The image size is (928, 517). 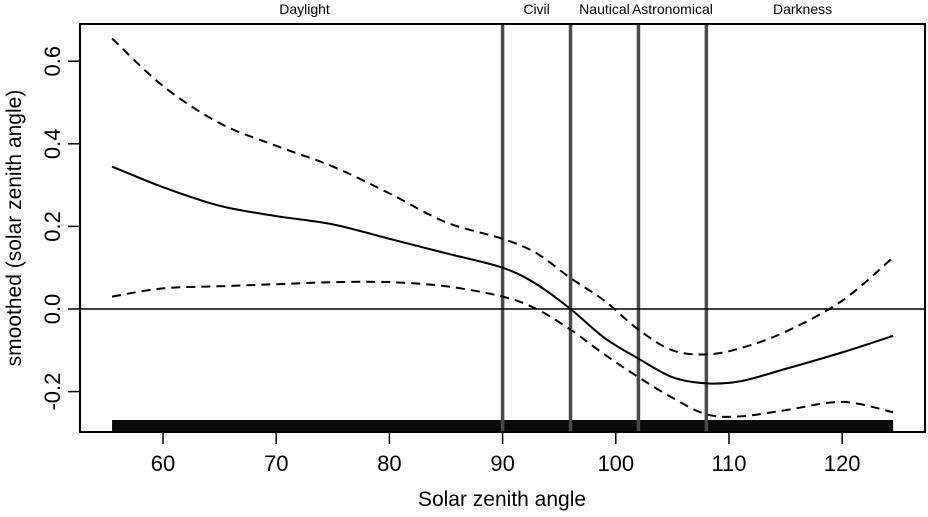 I want to click on y-axis-label: smoothed (solar zenith angle), so click(x=14, y=228).